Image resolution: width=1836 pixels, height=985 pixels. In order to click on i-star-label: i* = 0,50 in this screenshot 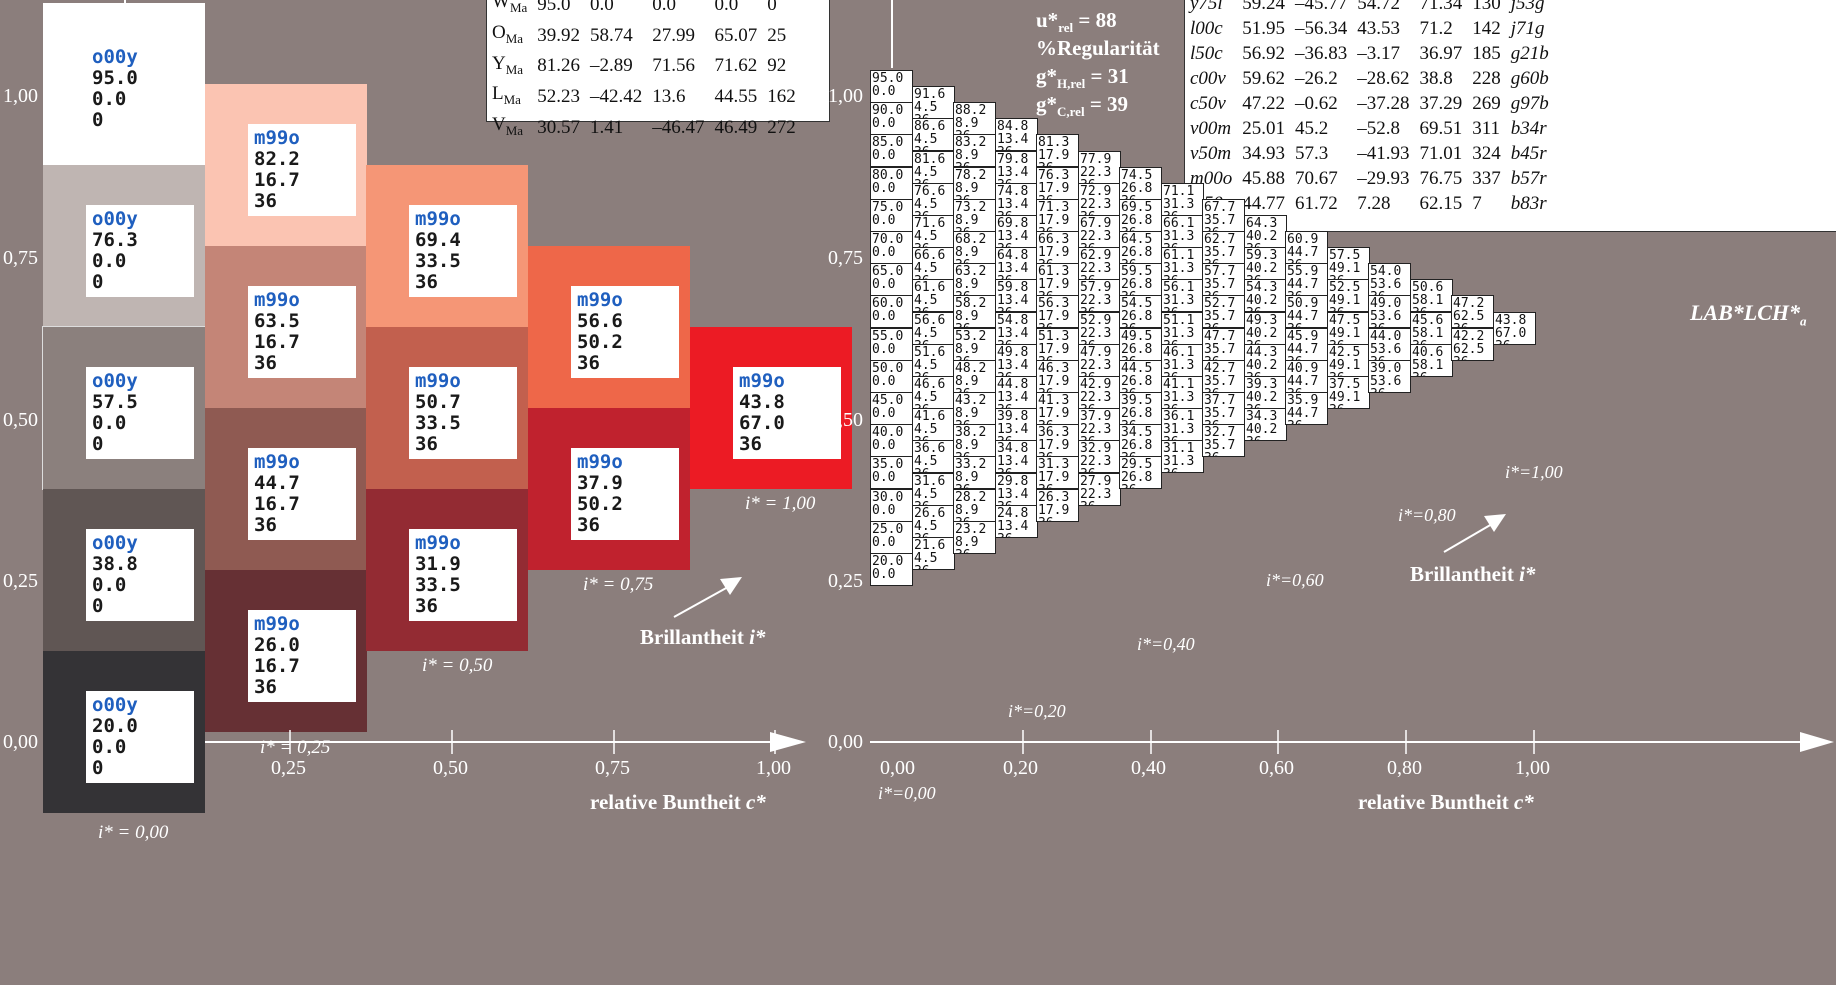, I will do `click(457, 665)`.